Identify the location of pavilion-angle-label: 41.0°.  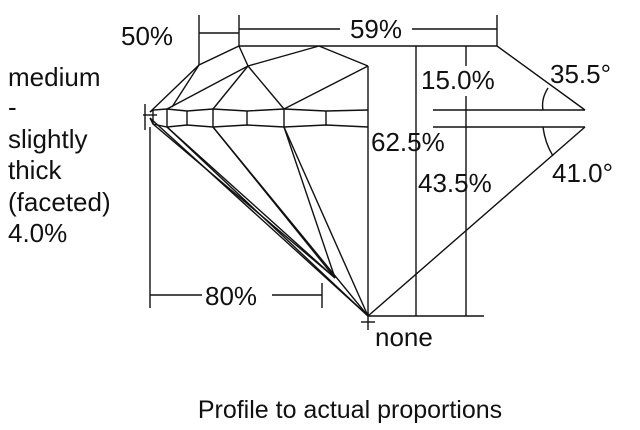
(582, 173).